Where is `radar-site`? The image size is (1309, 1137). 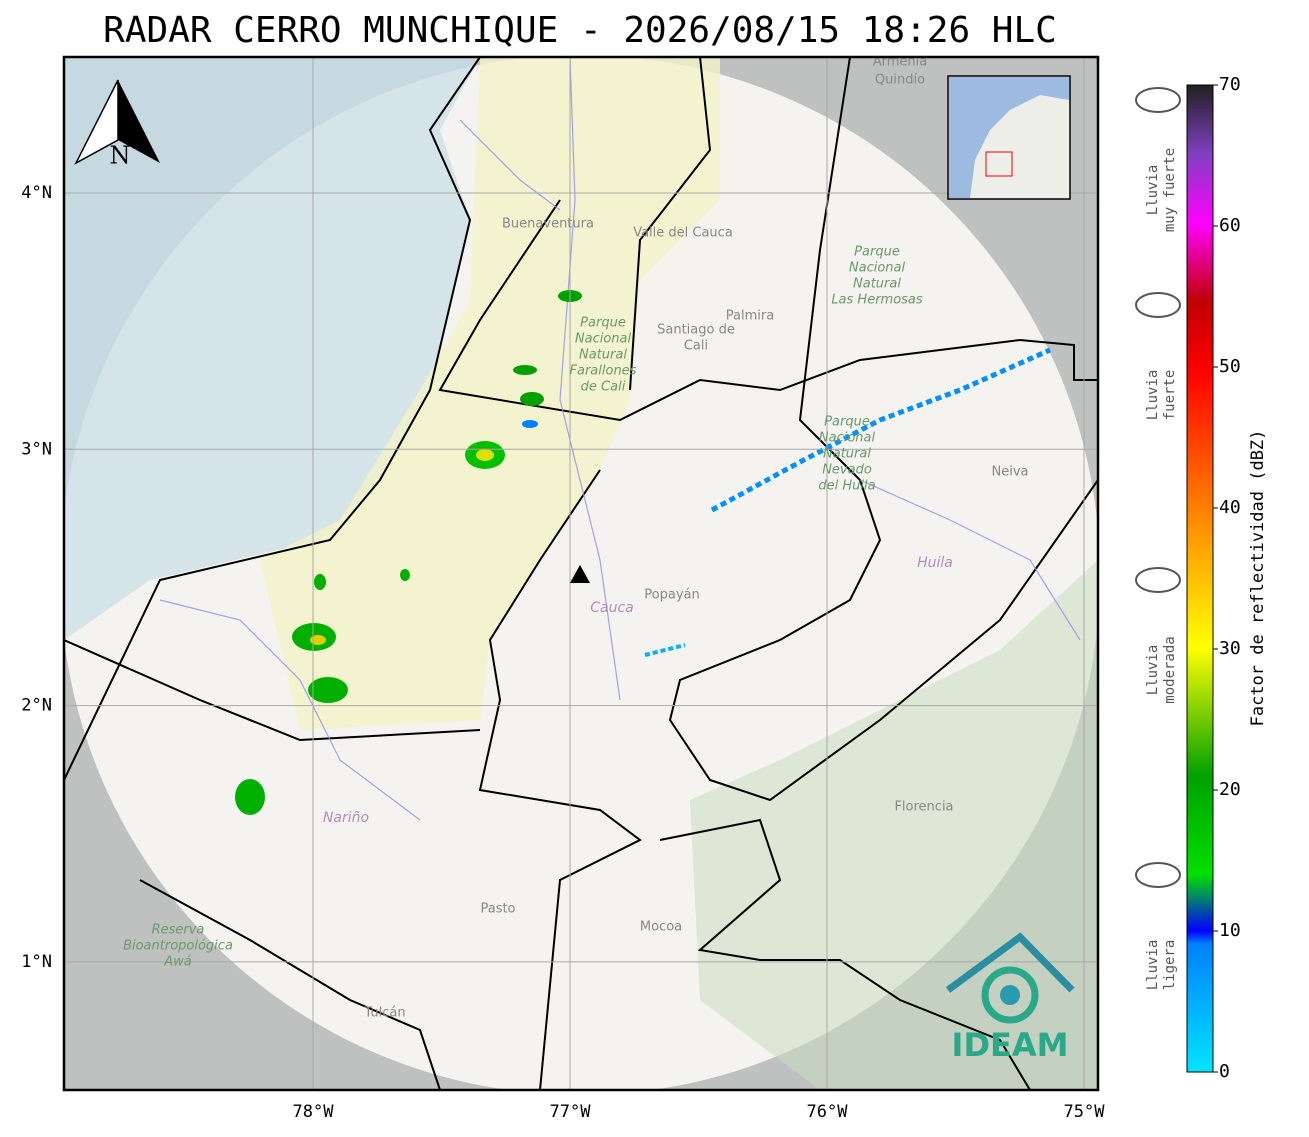
radar-site is located at coordinates (580, 574).